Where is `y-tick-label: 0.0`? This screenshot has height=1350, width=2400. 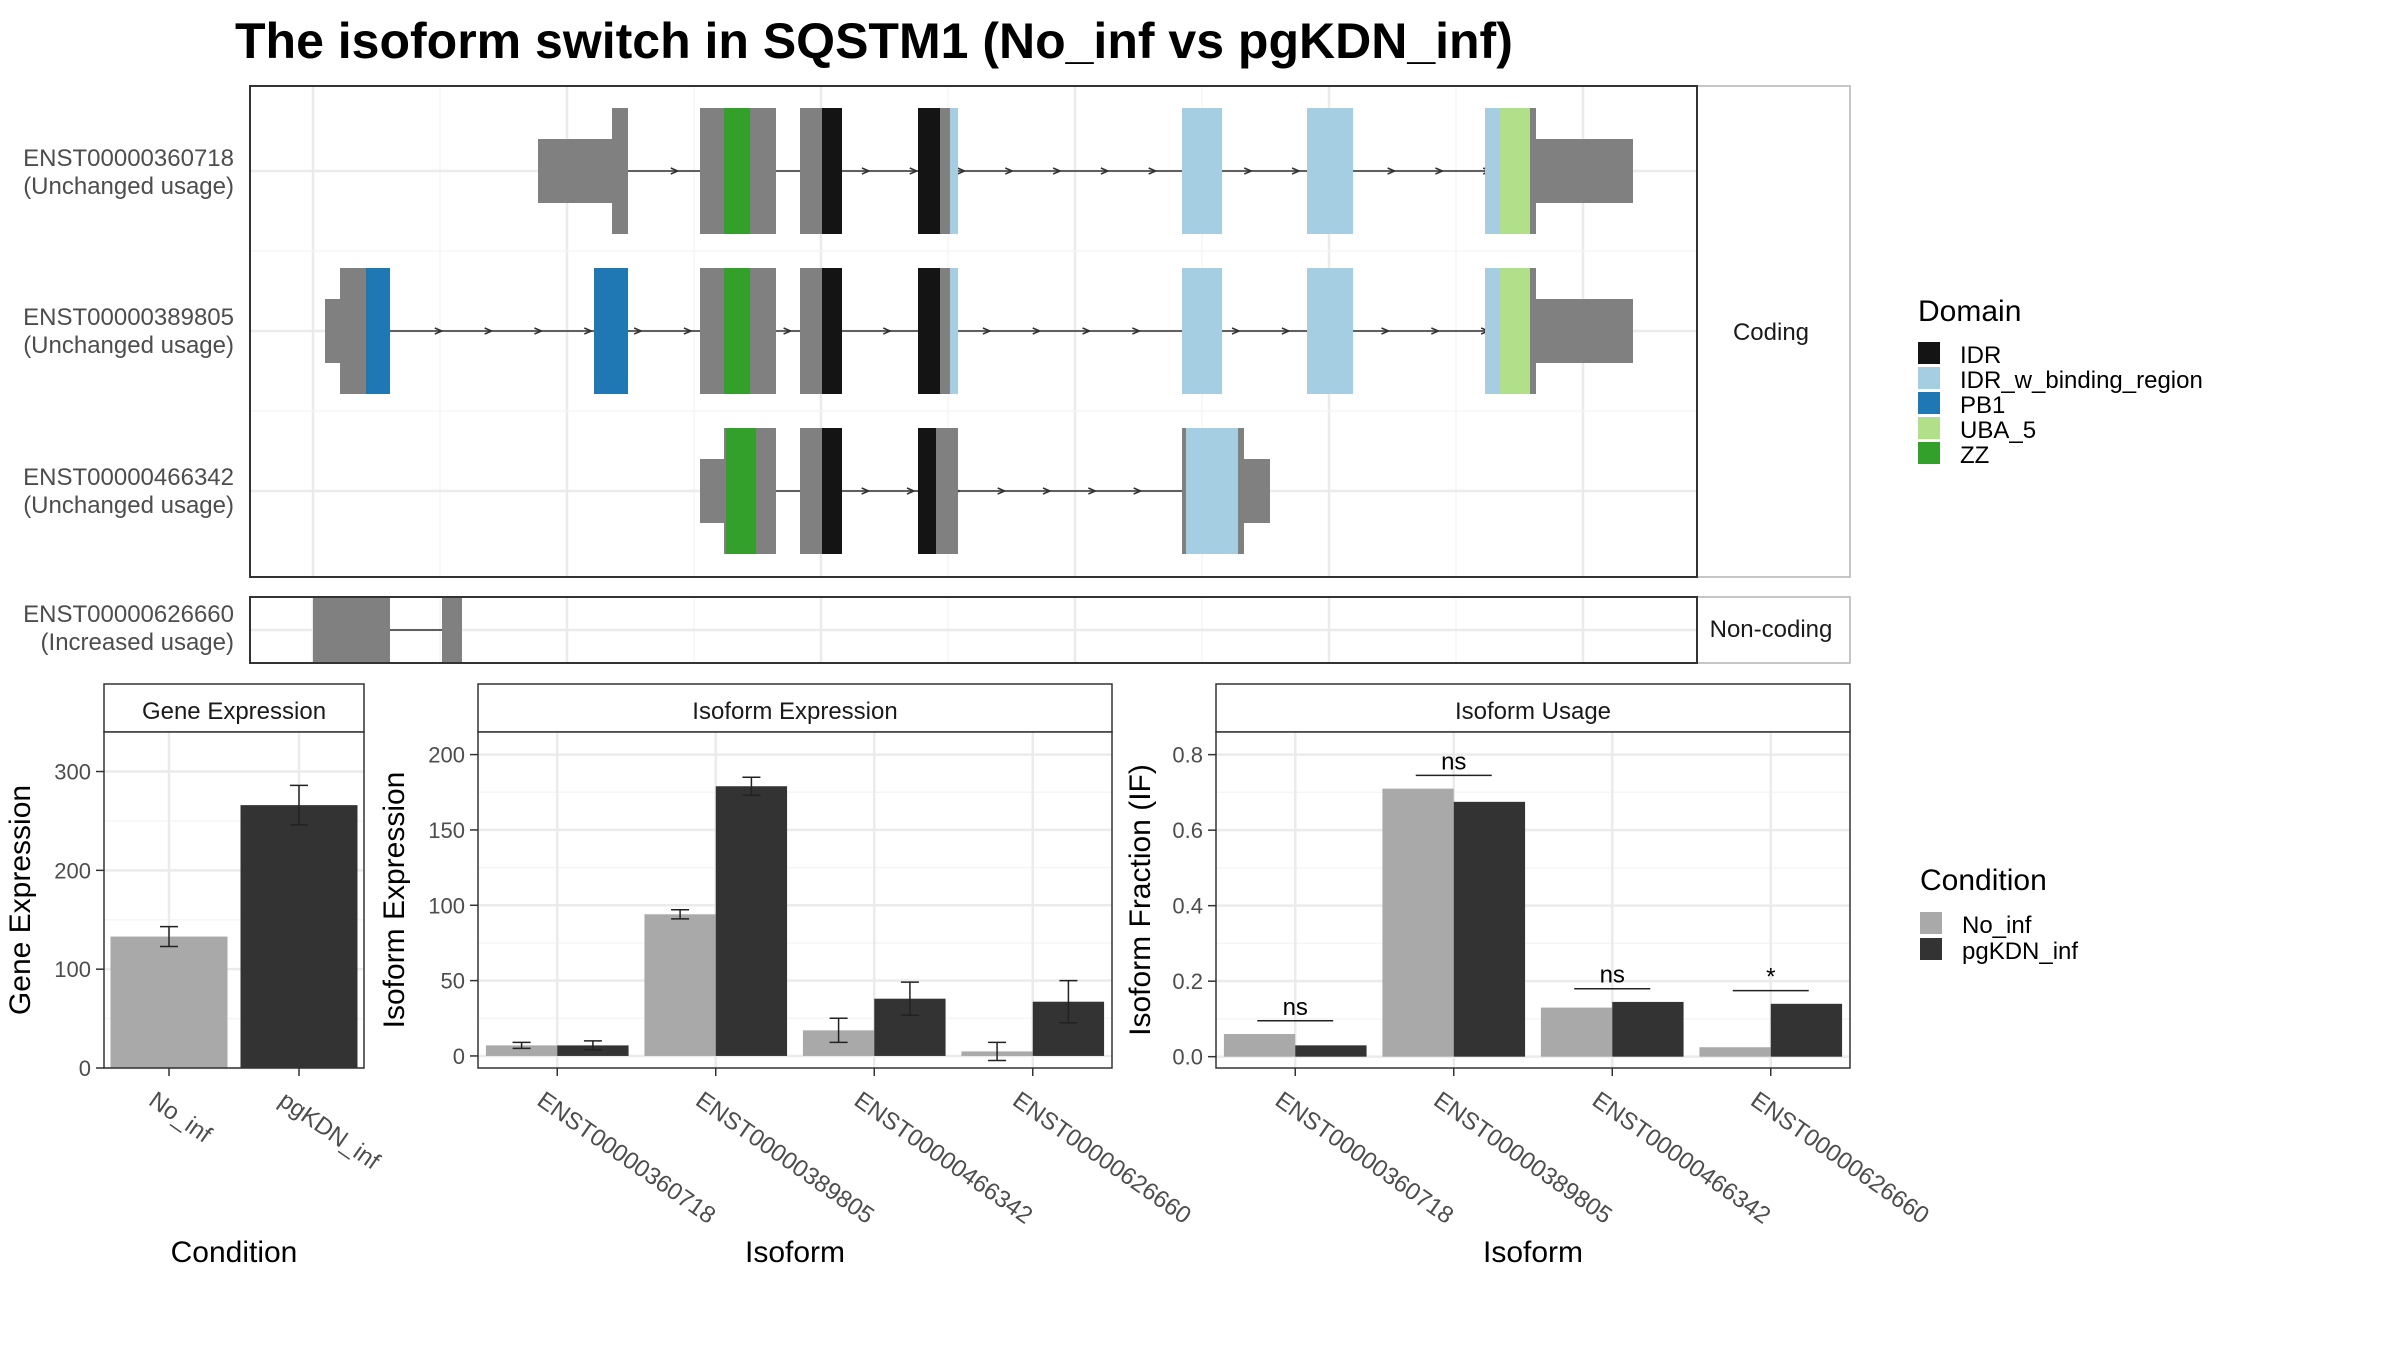 y-tick-label: 0.0 is located at coordinates (1187, 1057).